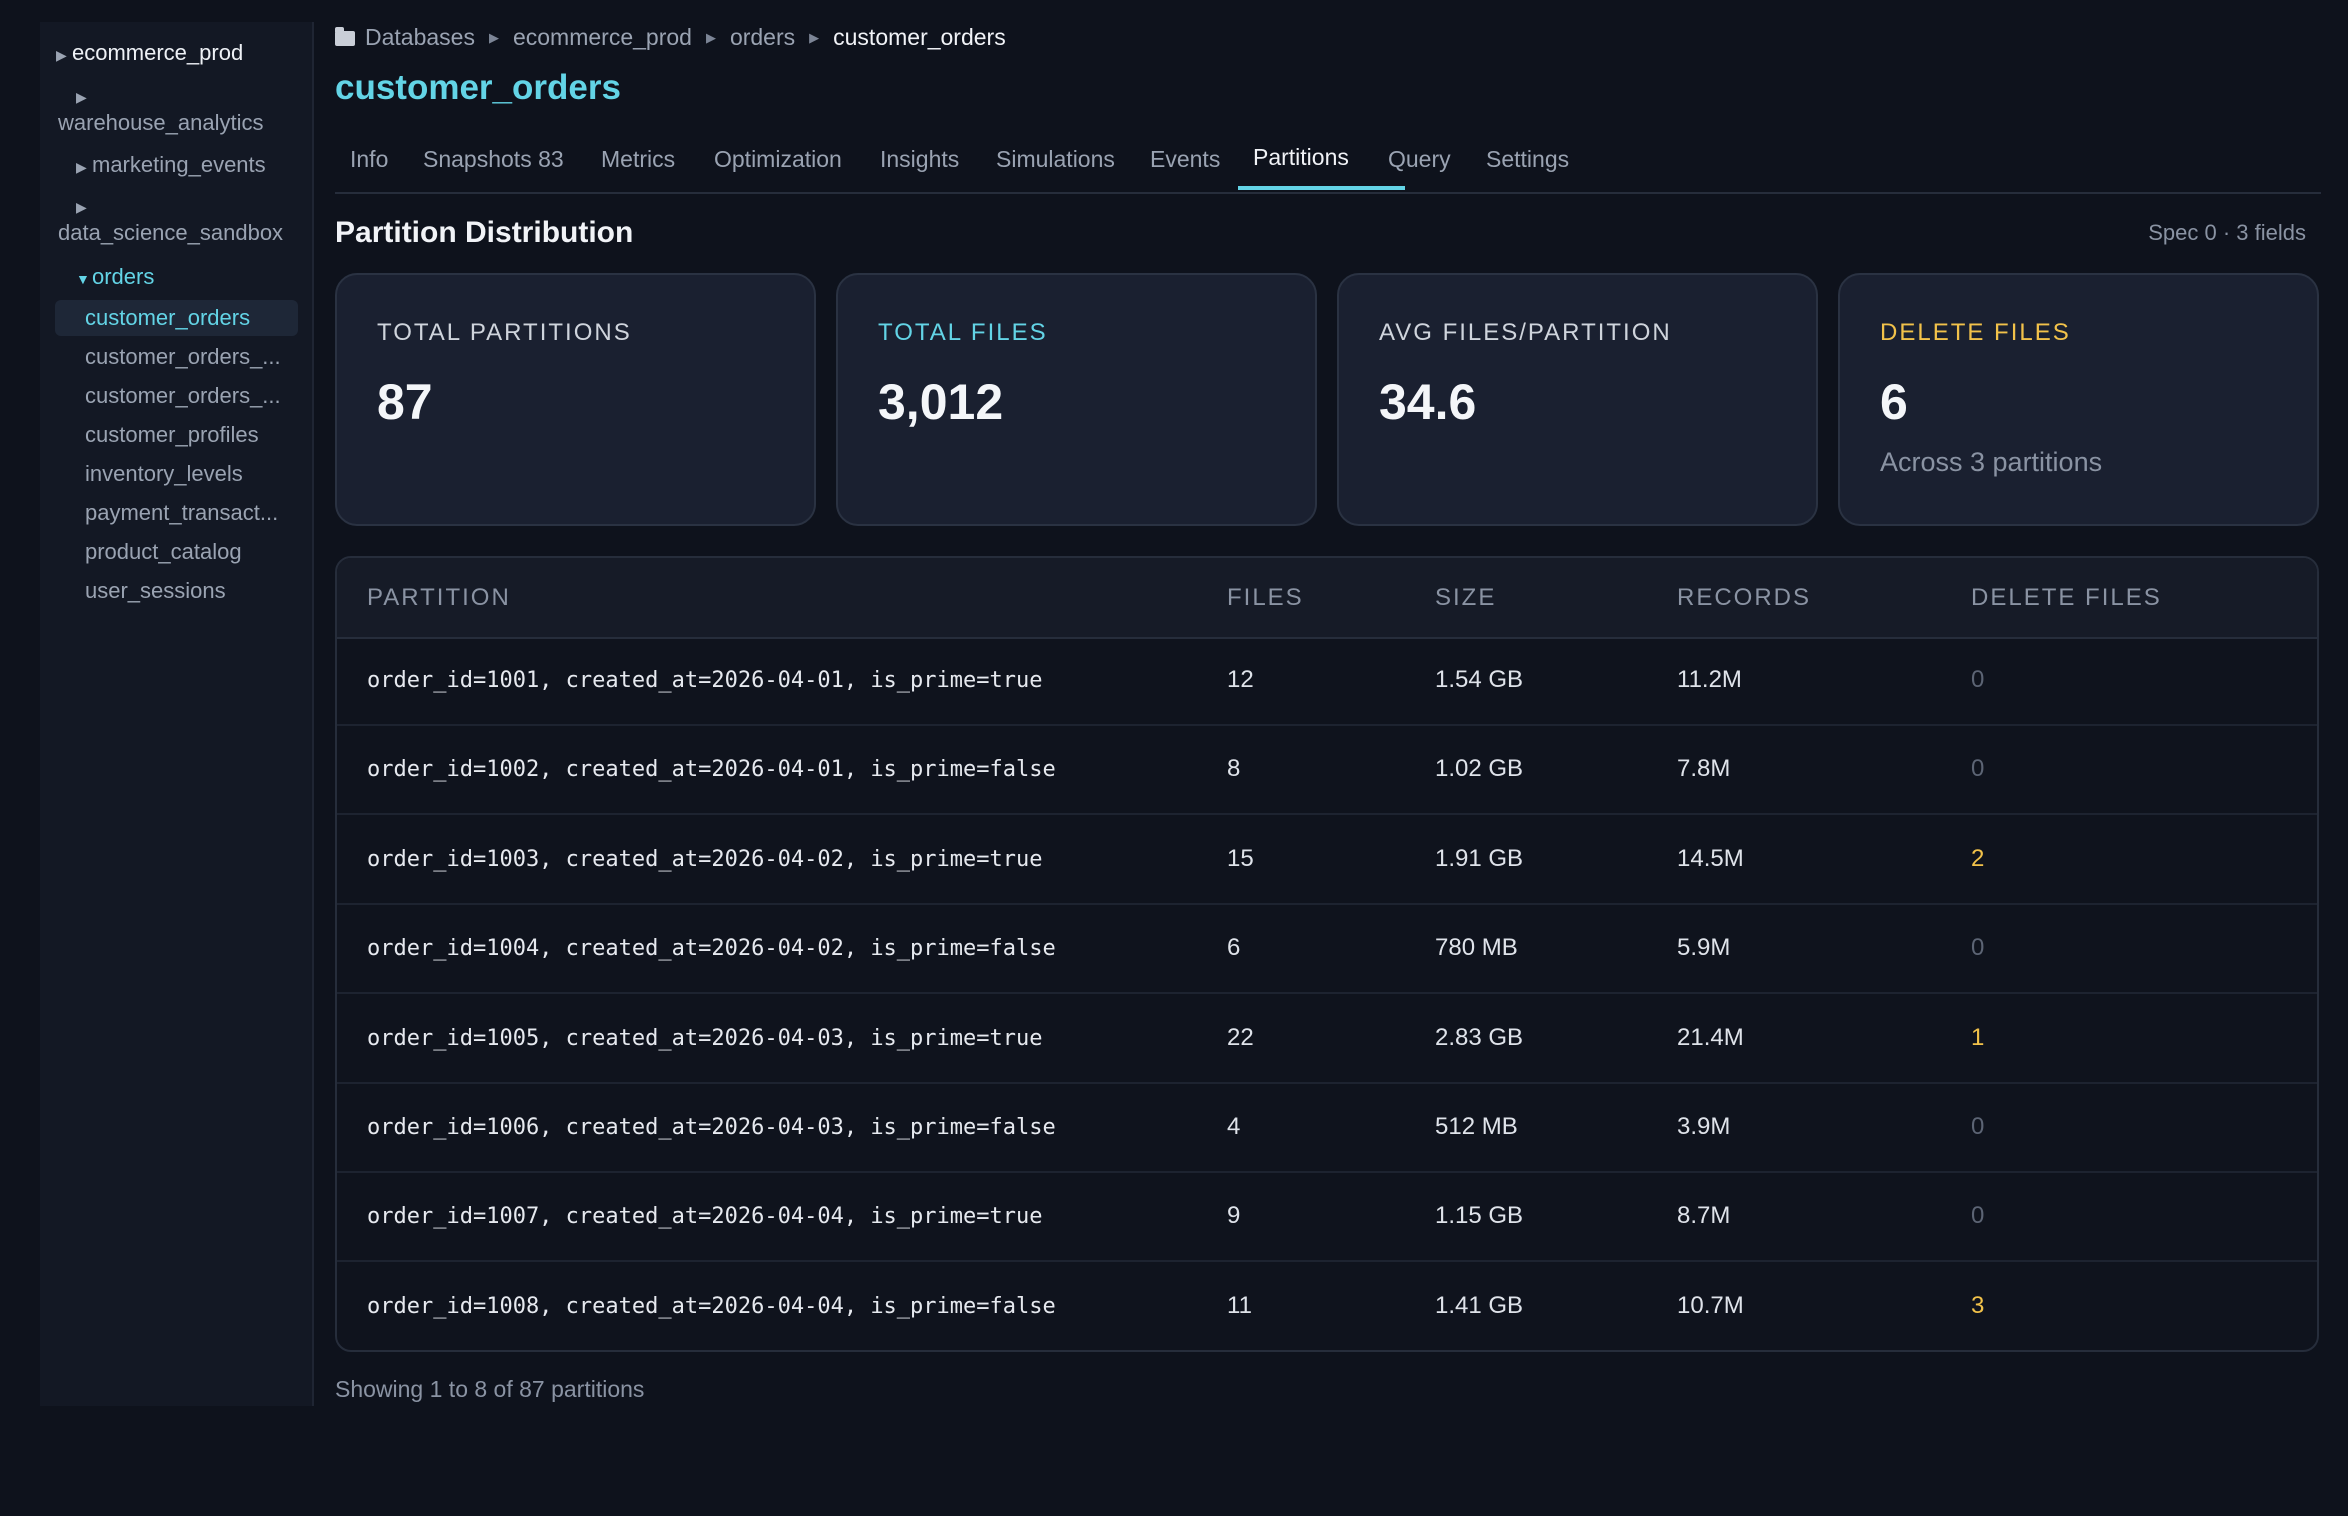 Image resolution: width=2348 pixels, height=1516 pixels. I want to click on cell-files: 12, so click(1240, 679).